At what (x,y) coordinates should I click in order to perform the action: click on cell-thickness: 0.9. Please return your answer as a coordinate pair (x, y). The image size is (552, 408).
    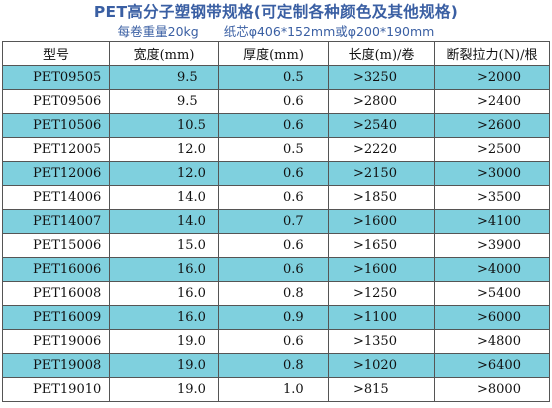
    Looking at the image, I should click on (273, 317).